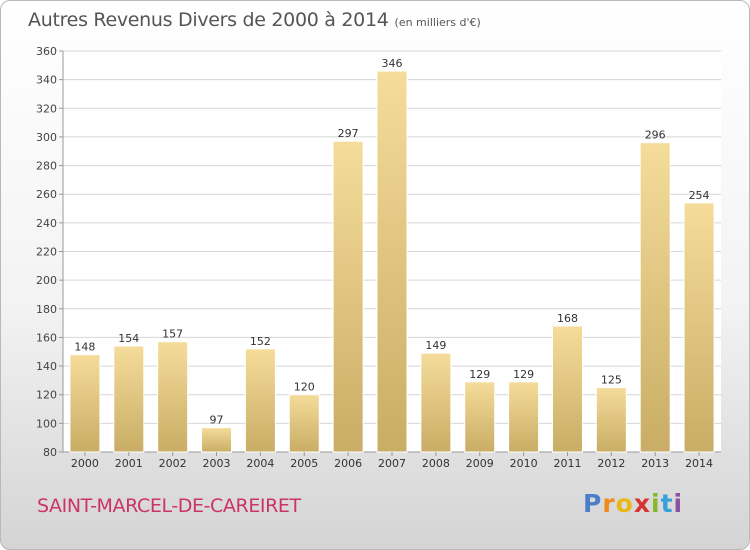 This screenshot has width=750, height=550. Describe the element at coordinates (46, 80) in the screenshot. I see `y-tick-label: 340` at that location.